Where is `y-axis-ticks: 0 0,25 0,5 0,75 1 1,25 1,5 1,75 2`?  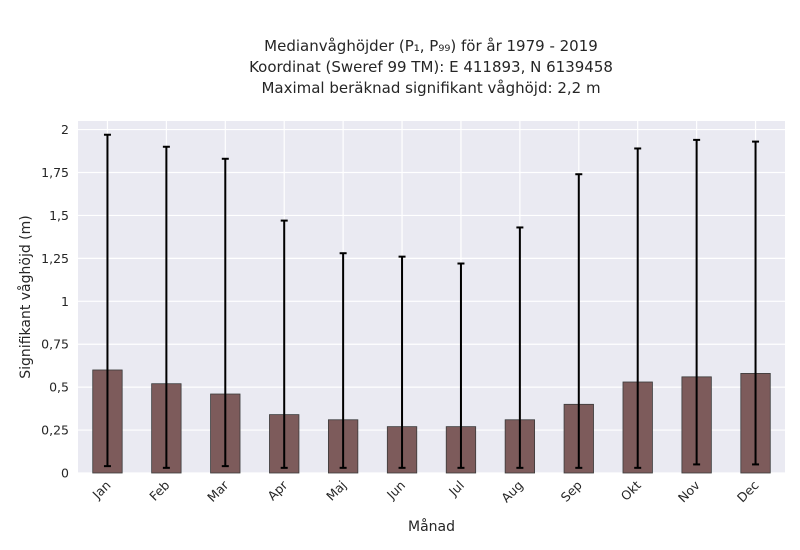 y-axis-ticks: 0 0,25 0,5 0,75 1 1,25 1,5 1,75 2 is located at coordinates (55, 301).